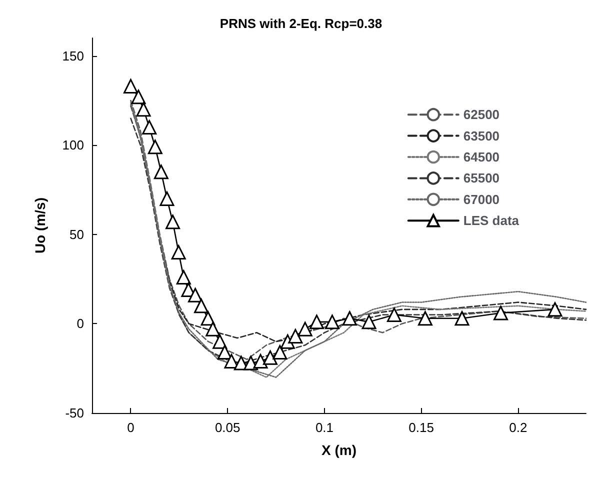 The width and height of the screenshot is (602, 481). What do you see at coordinates (481, 157) in the screenshot?
I see `legend-label: 64500` at bounding box center [481, 157].